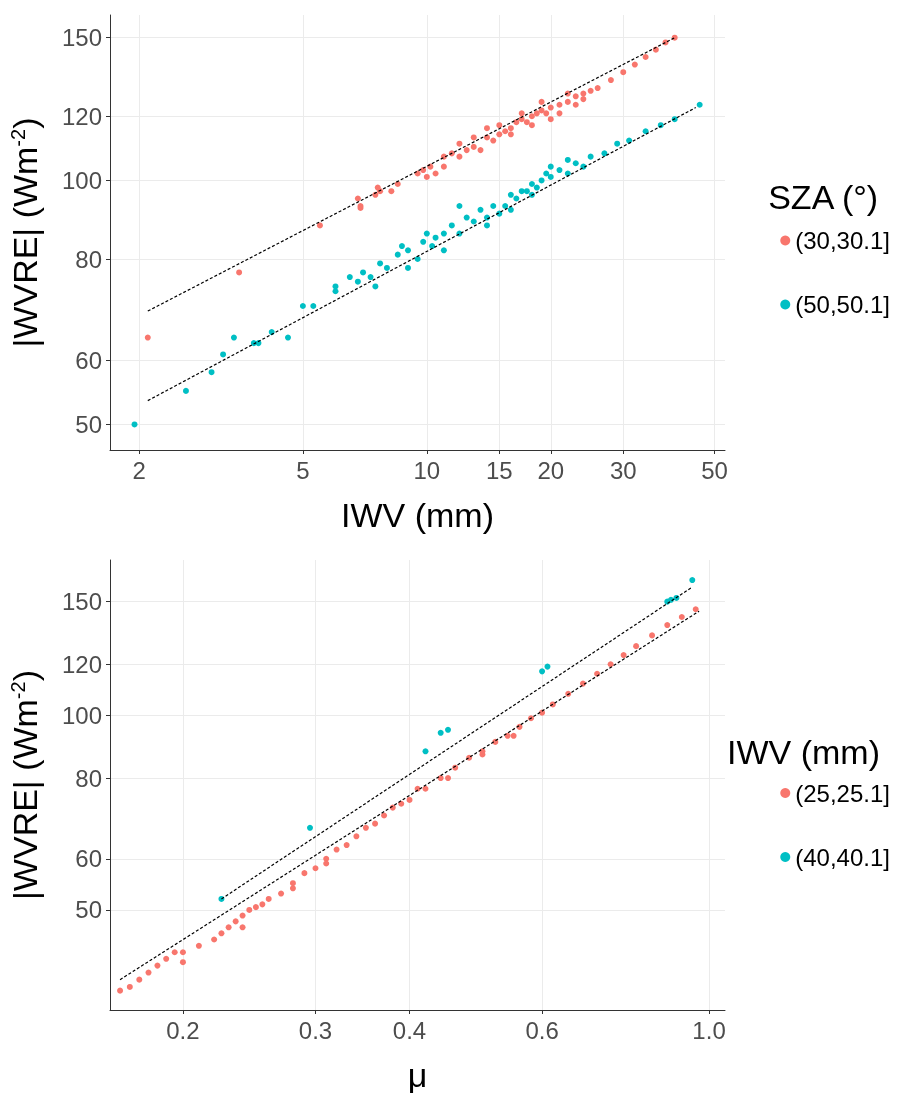 The width and height of the screenshot is (905, 1105). I want to click on legend-label: (30,30.1], so click(842, 240).